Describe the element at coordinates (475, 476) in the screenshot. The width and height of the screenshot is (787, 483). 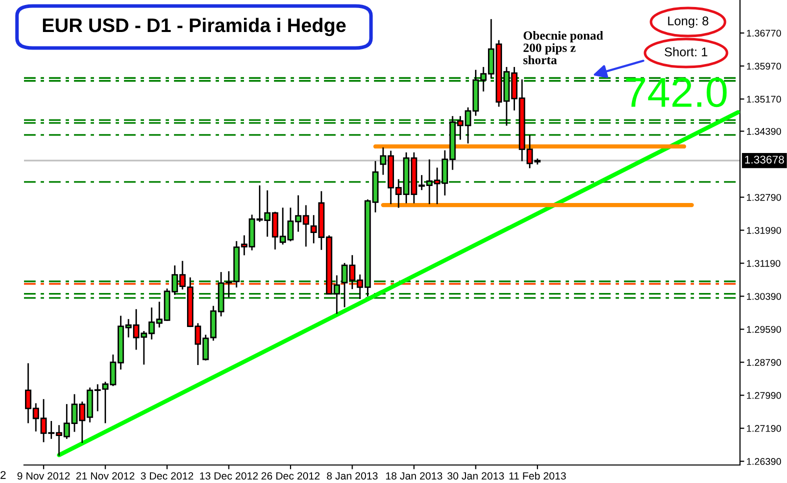
I see `x-tick-label: 30 Jan 2013` at that location.